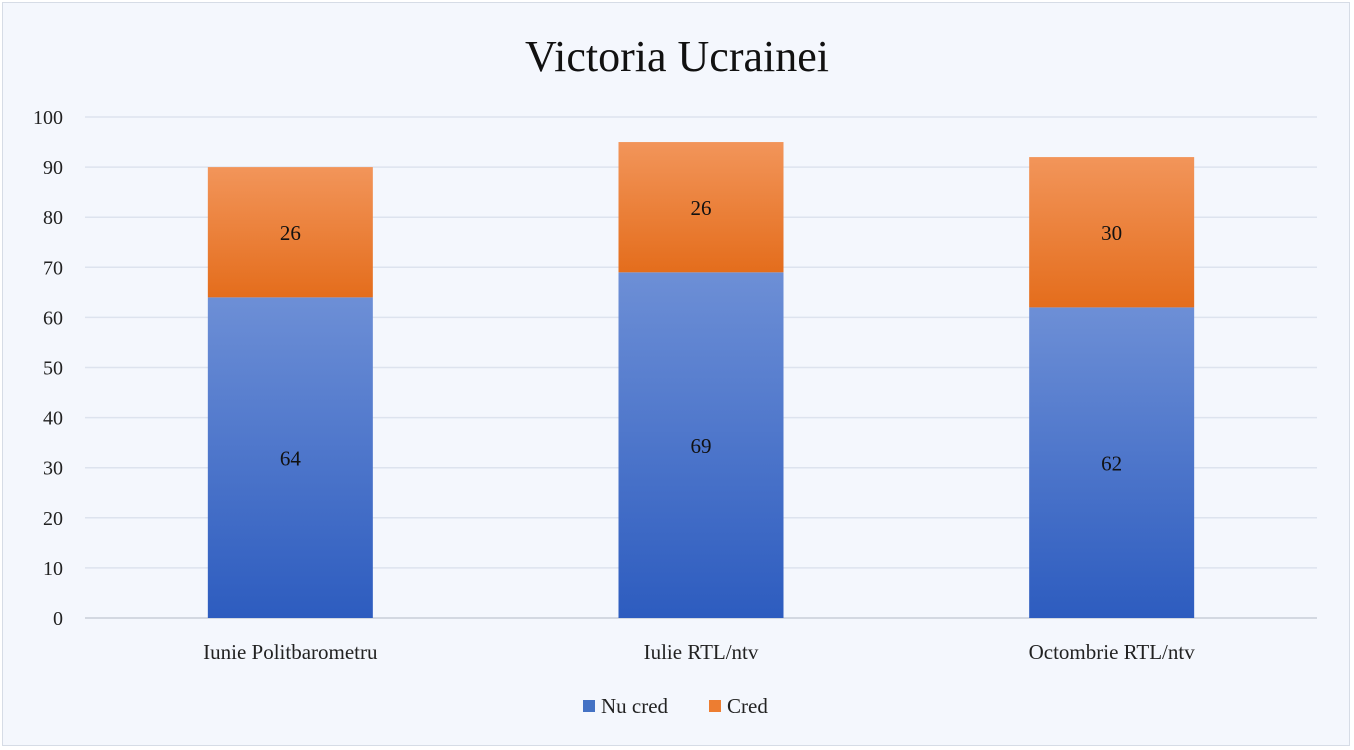  I want to click on y-tick-label: 50, so click(53, 369).